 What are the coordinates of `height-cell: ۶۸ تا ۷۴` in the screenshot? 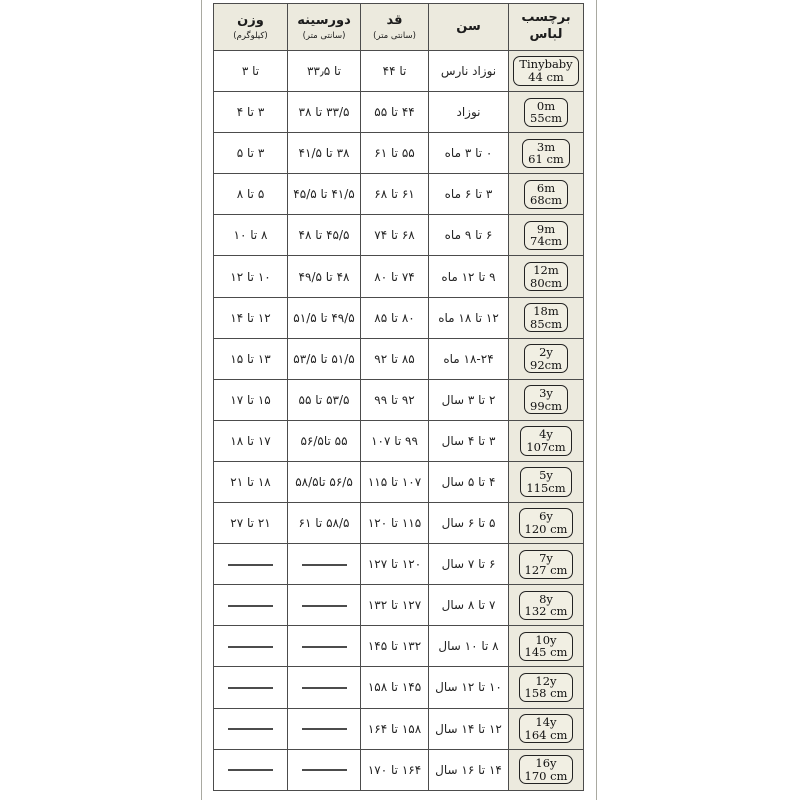 It's located at (394, 235).